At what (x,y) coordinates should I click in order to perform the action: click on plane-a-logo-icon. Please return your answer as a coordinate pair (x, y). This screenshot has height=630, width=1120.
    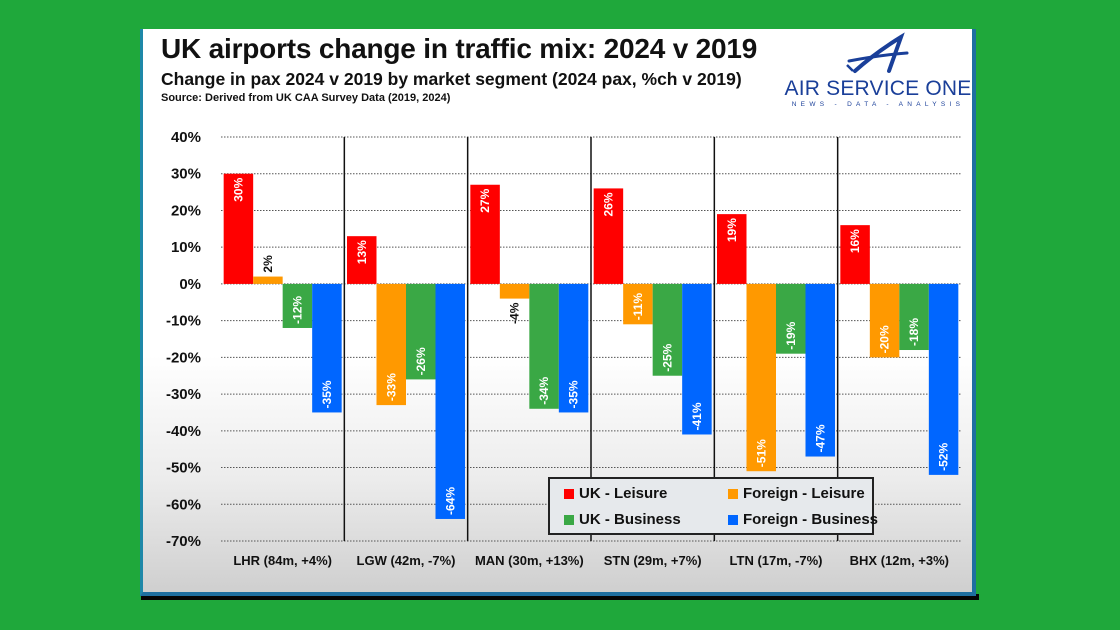
    Looking at the image, I should click on (877, 52).